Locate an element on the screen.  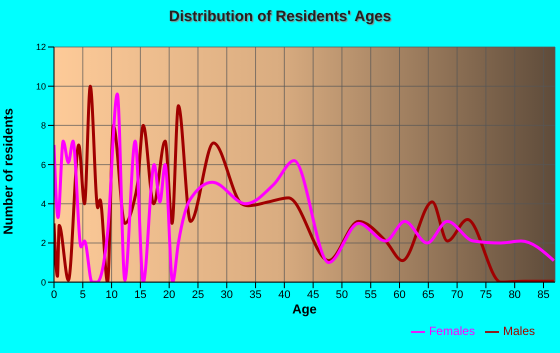
x-tick-label: 15 is located at coordinates (140, 294).